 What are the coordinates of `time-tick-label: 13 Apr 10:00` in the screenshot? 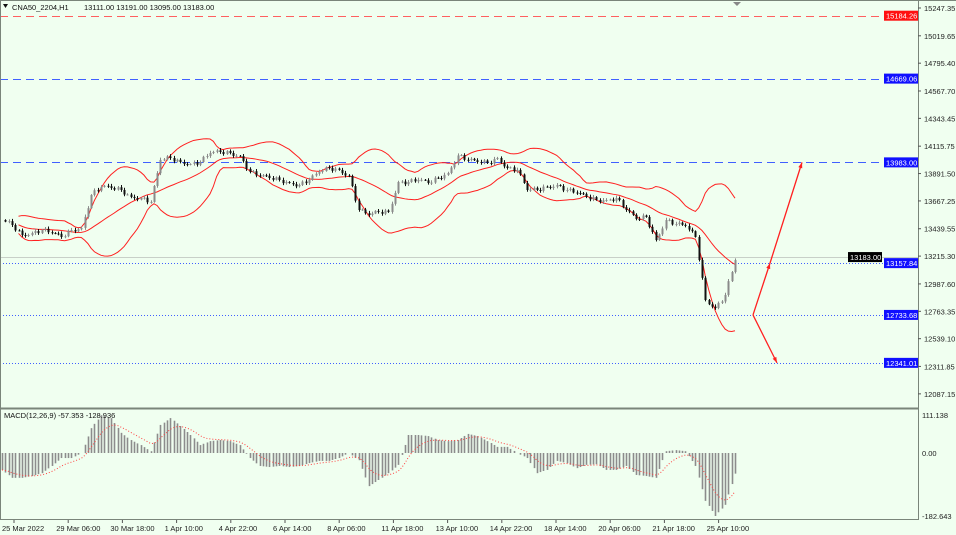 It's located at (457, 528).